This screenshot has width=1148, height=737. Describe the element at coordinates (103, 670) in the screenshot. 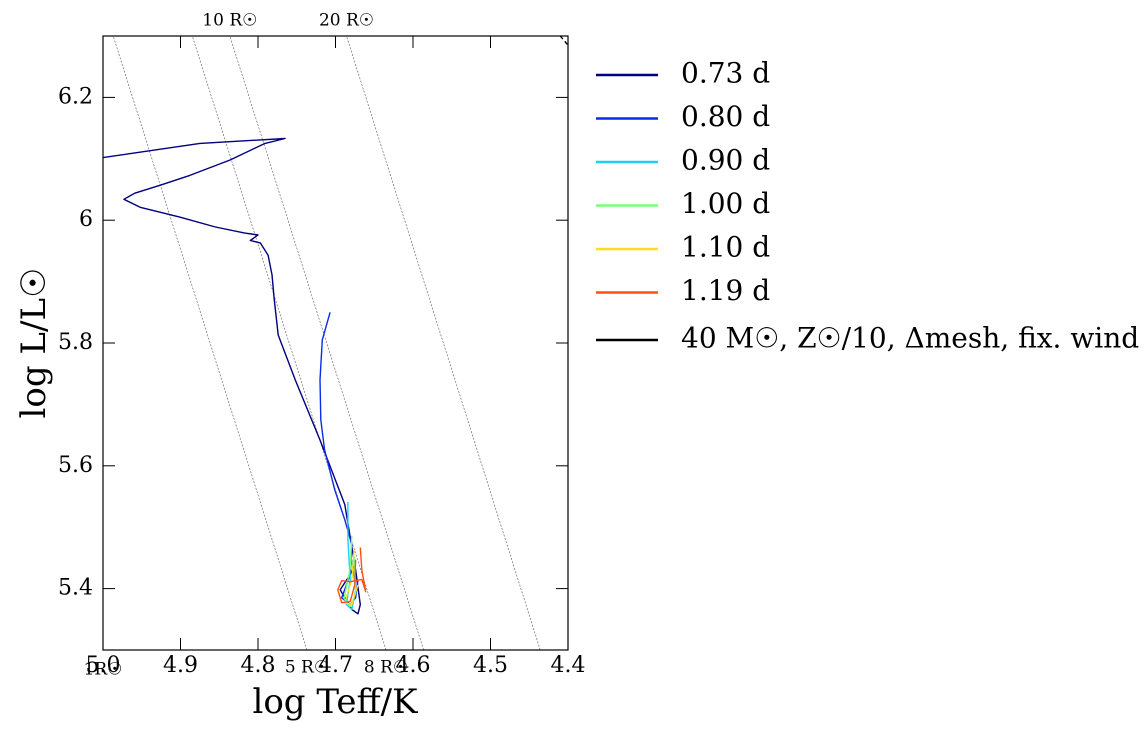

I see `annotation: 1R☉` at that location.